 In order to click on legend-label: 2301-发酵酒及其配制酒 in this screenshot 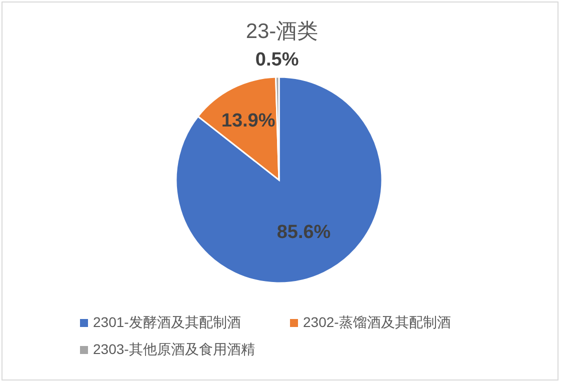, I will do `click(167, 322)`.